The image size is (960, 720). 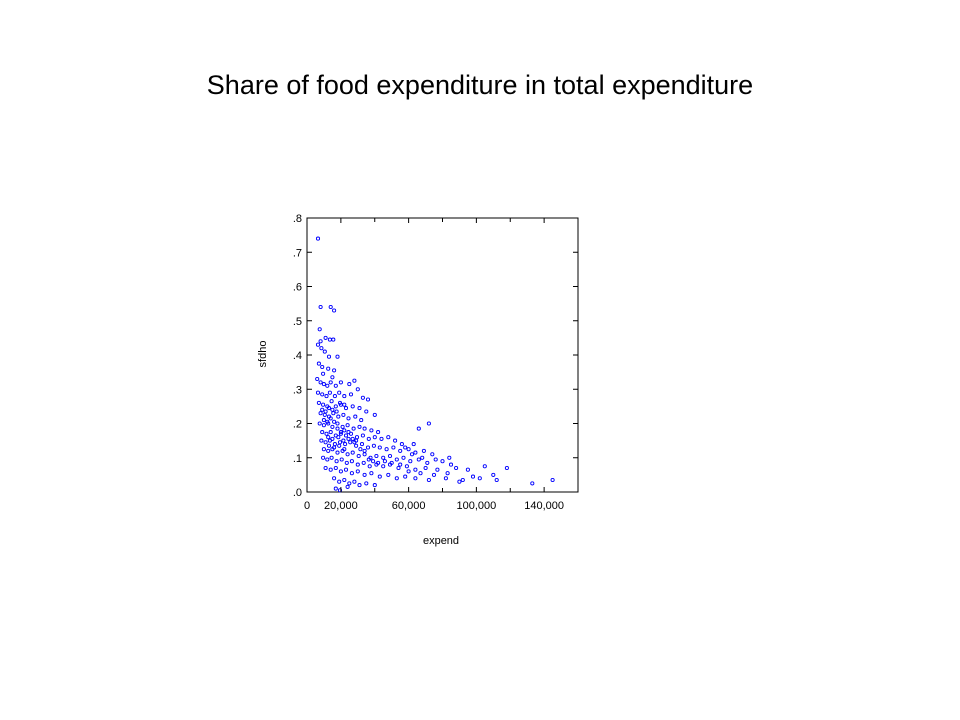 I want to click on y-tick-label: .0, so click(x=297, y=493).